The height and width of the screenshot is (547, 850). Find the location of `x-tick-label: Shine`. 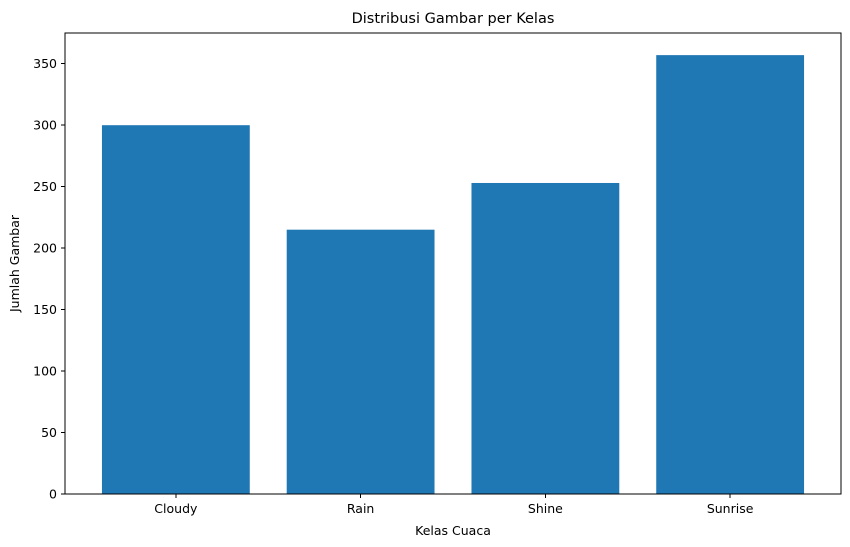

x-tick-label: Shine is located at coordinates (545, 508).